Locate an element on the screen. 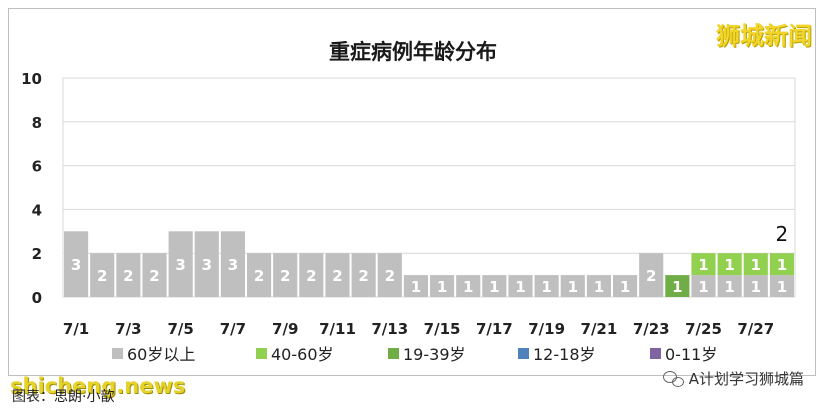 Image resolution: width=826 pixels, height=411 pixels. x-tick-label: 7/11 is located at coordinates (337, 329).